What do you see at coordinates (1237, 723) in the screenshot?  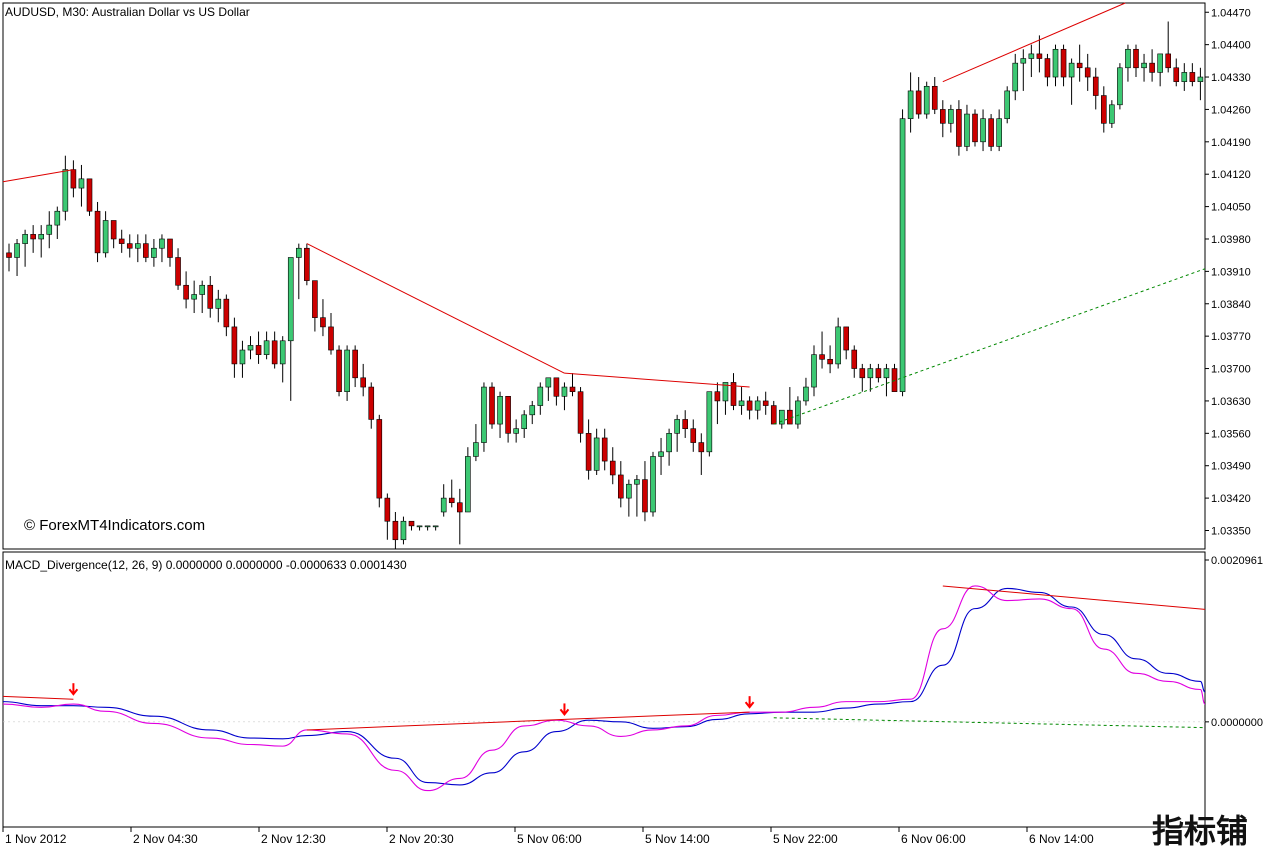 I see `macd-y-tick-label: 0.0000000` at bounding box center [1237, 723].